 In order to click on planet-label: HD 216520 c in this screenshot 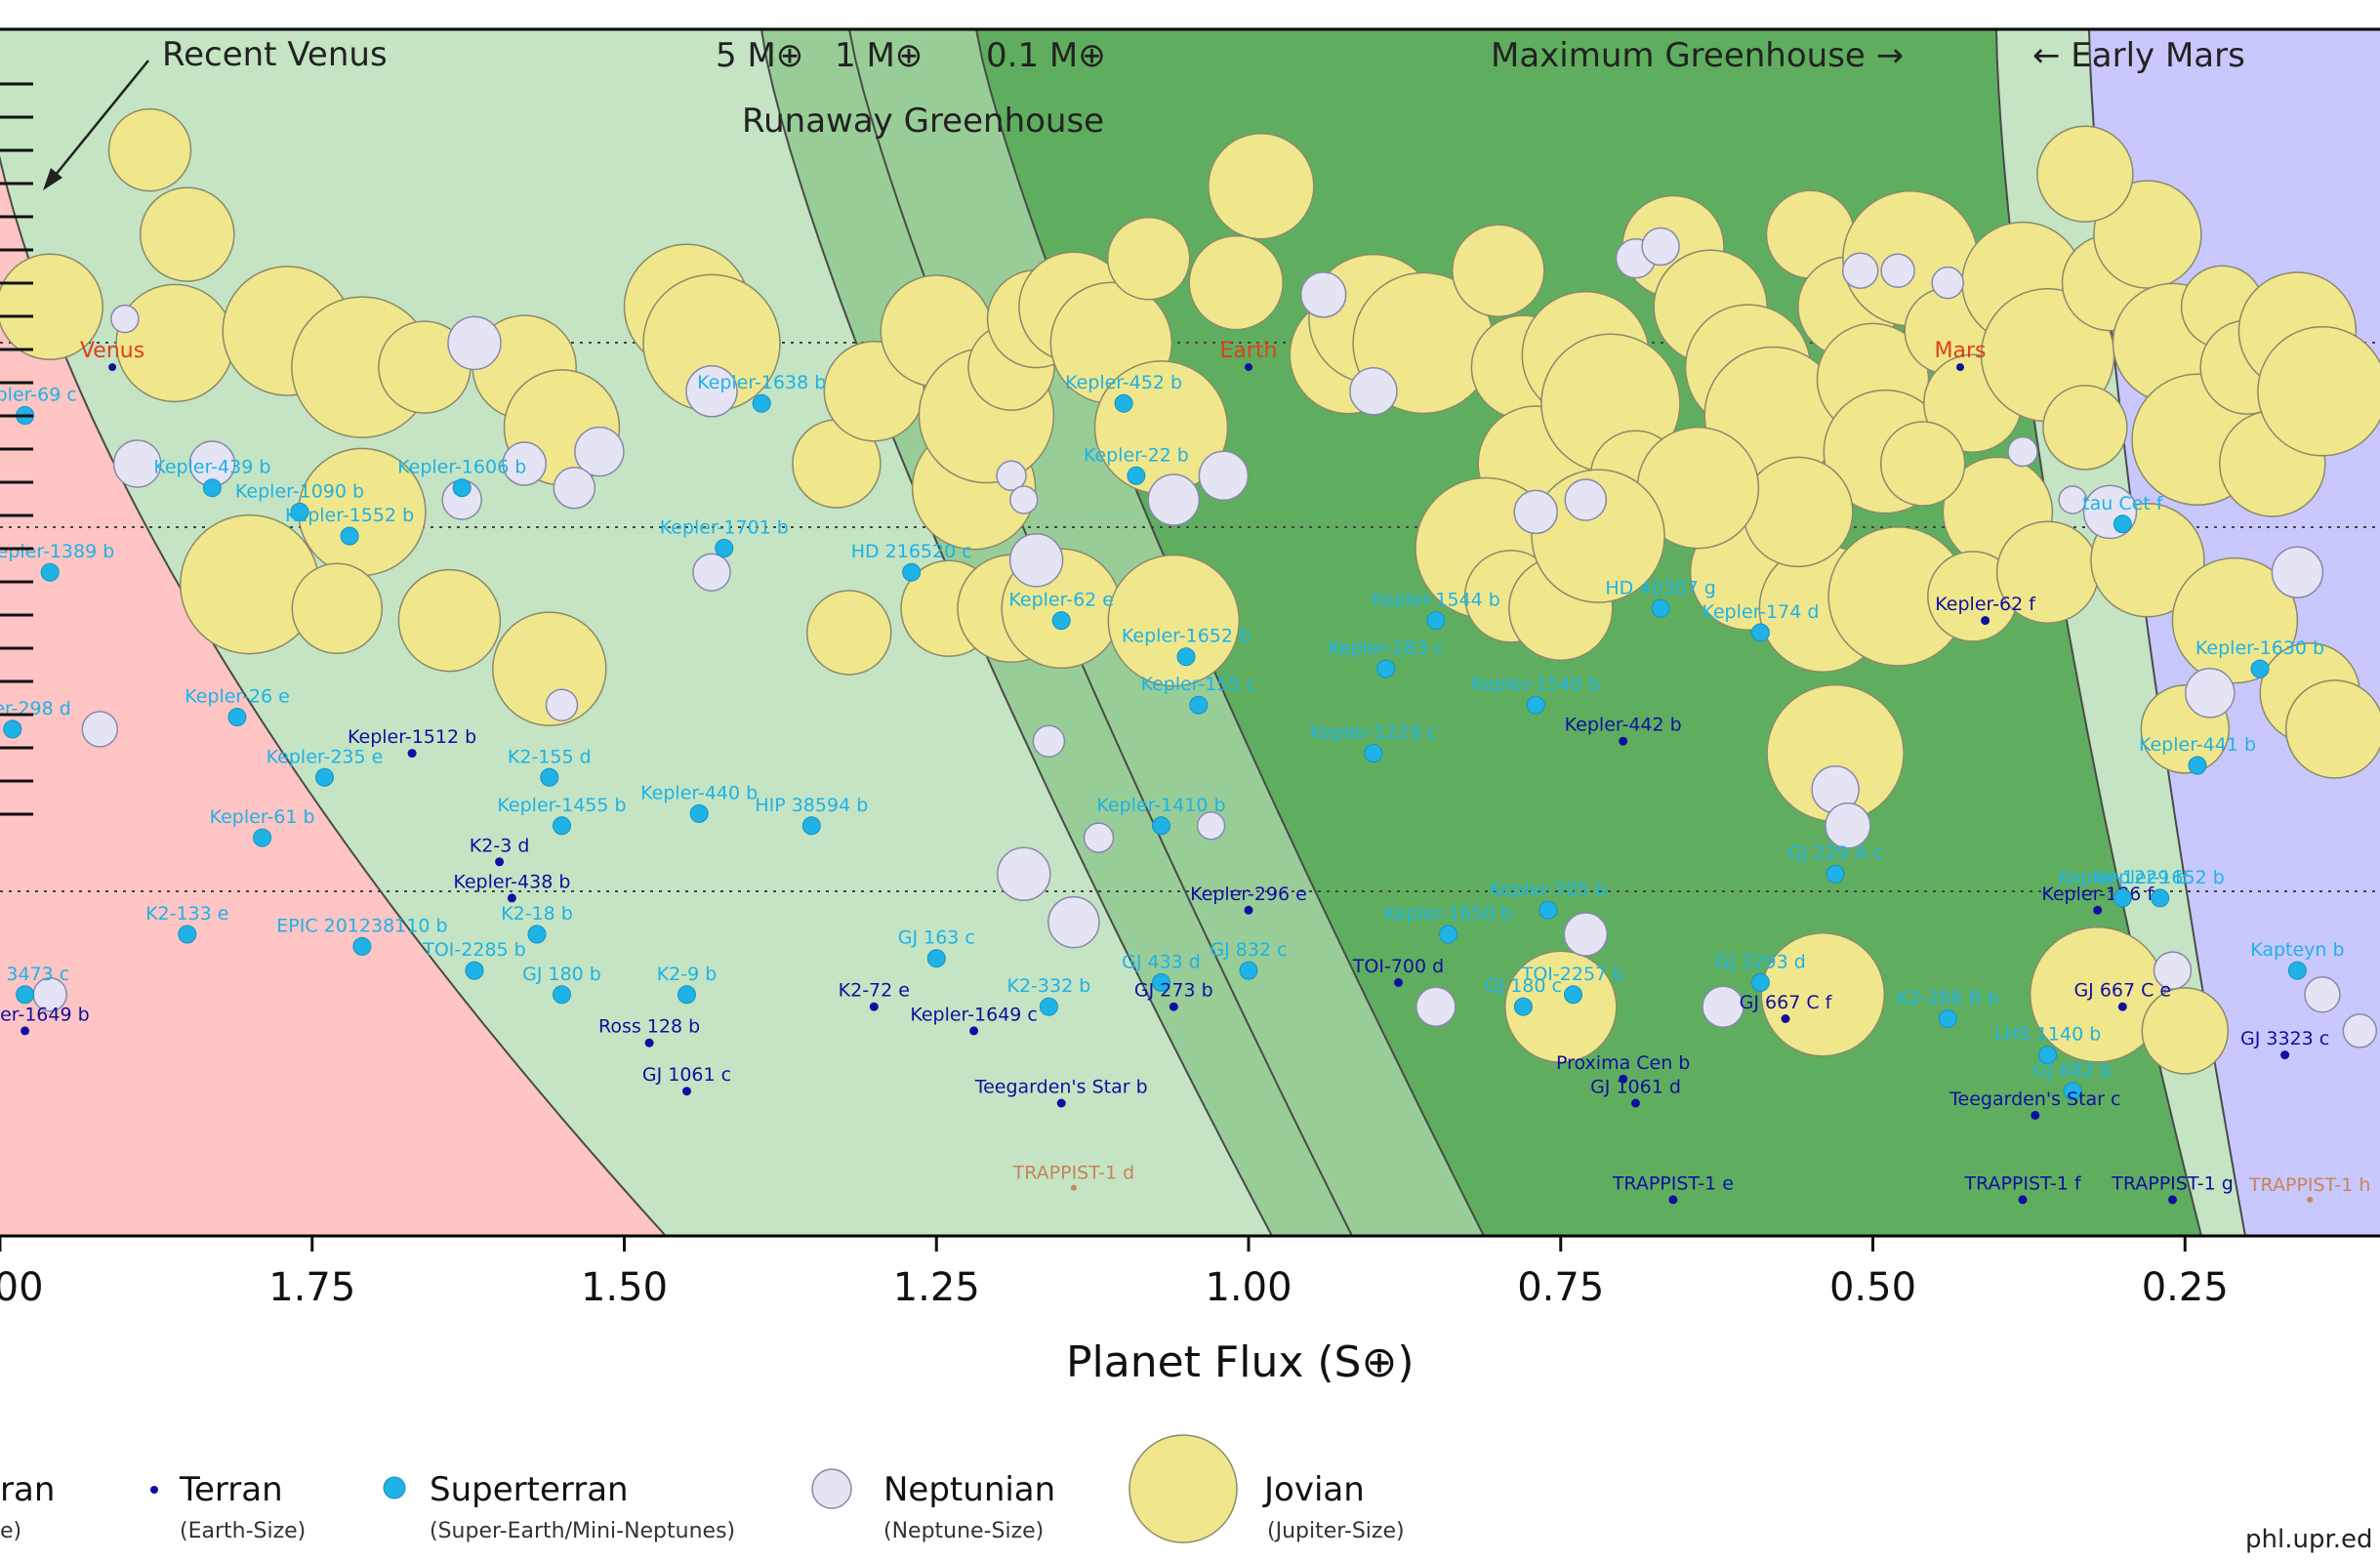, I will do `click(911, 551)`.